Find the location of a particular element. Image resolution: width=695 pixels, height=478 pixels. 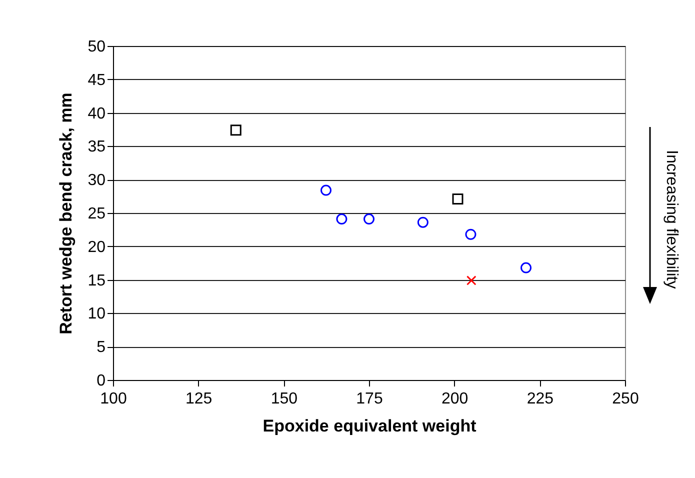

y-tick-label: 0 is located at coordinates (101, 381).